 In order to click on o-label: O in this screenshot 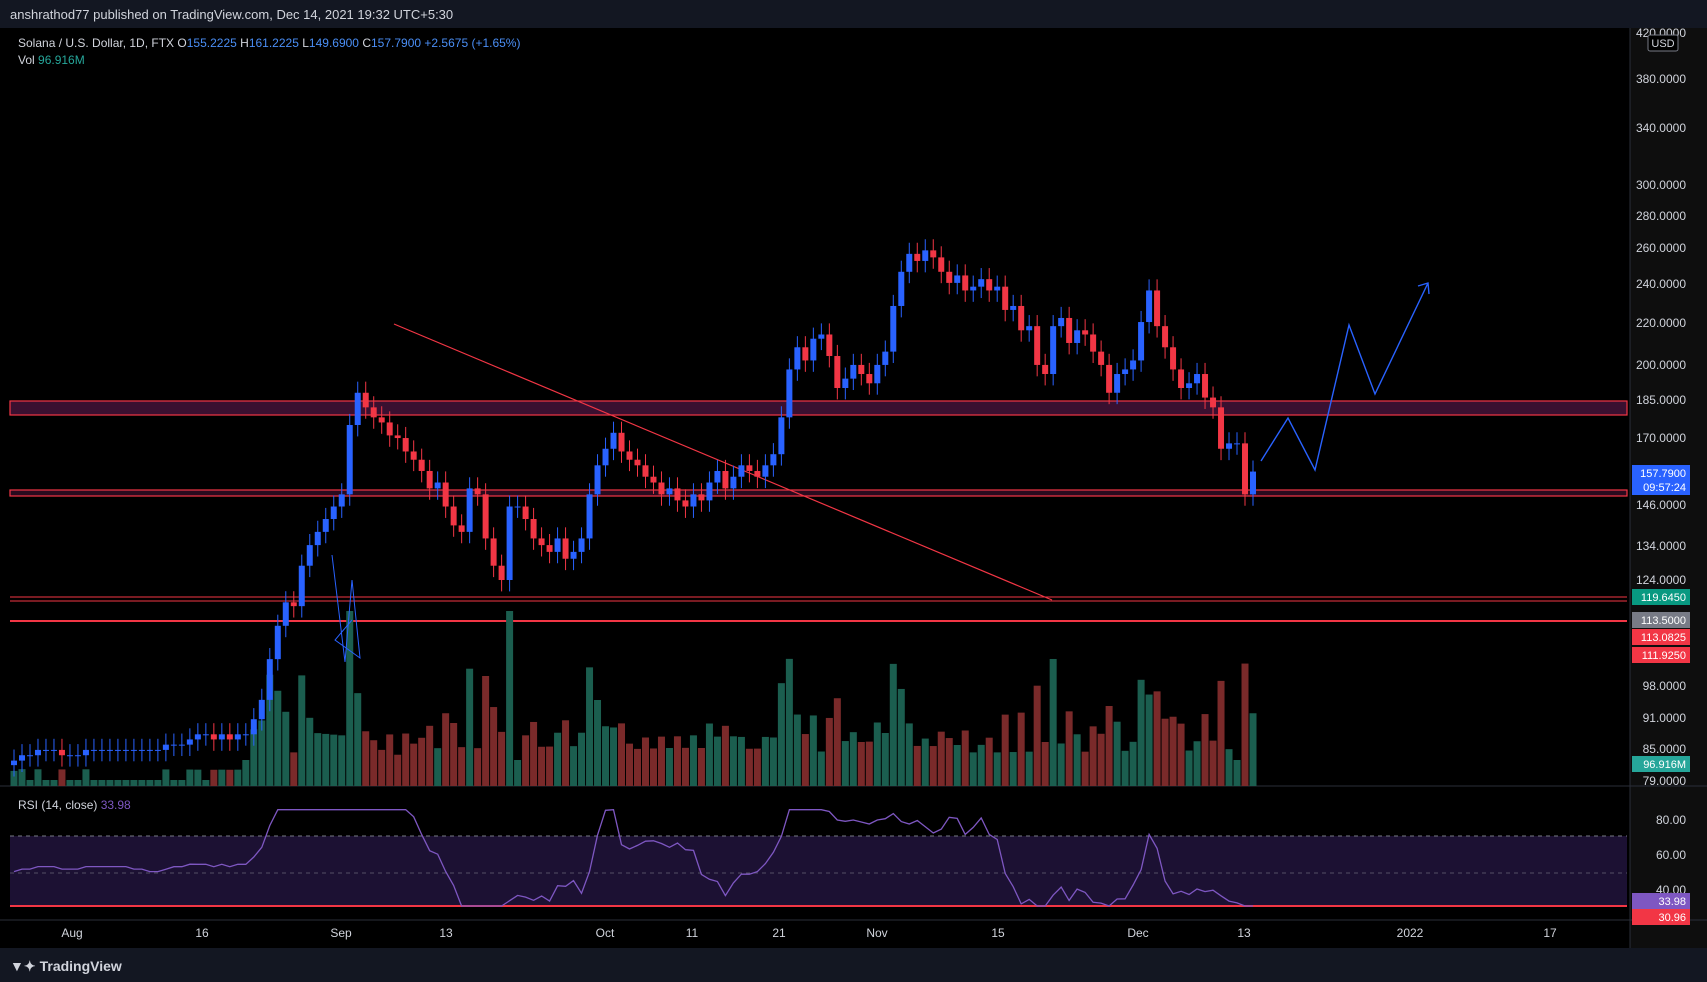, I will do `click(182, 43)`.